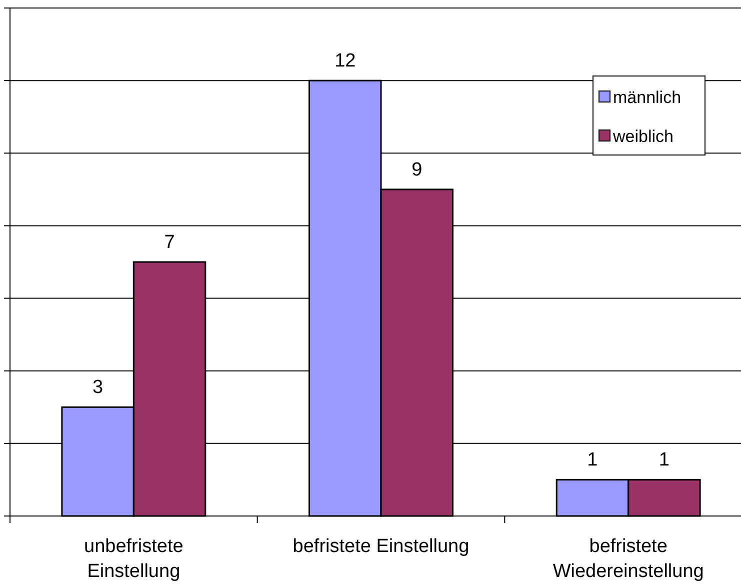  What do you see at coordinates (169, 242) in the screenshot?
I see `data-label: 7` at bounding box center [169, 242].